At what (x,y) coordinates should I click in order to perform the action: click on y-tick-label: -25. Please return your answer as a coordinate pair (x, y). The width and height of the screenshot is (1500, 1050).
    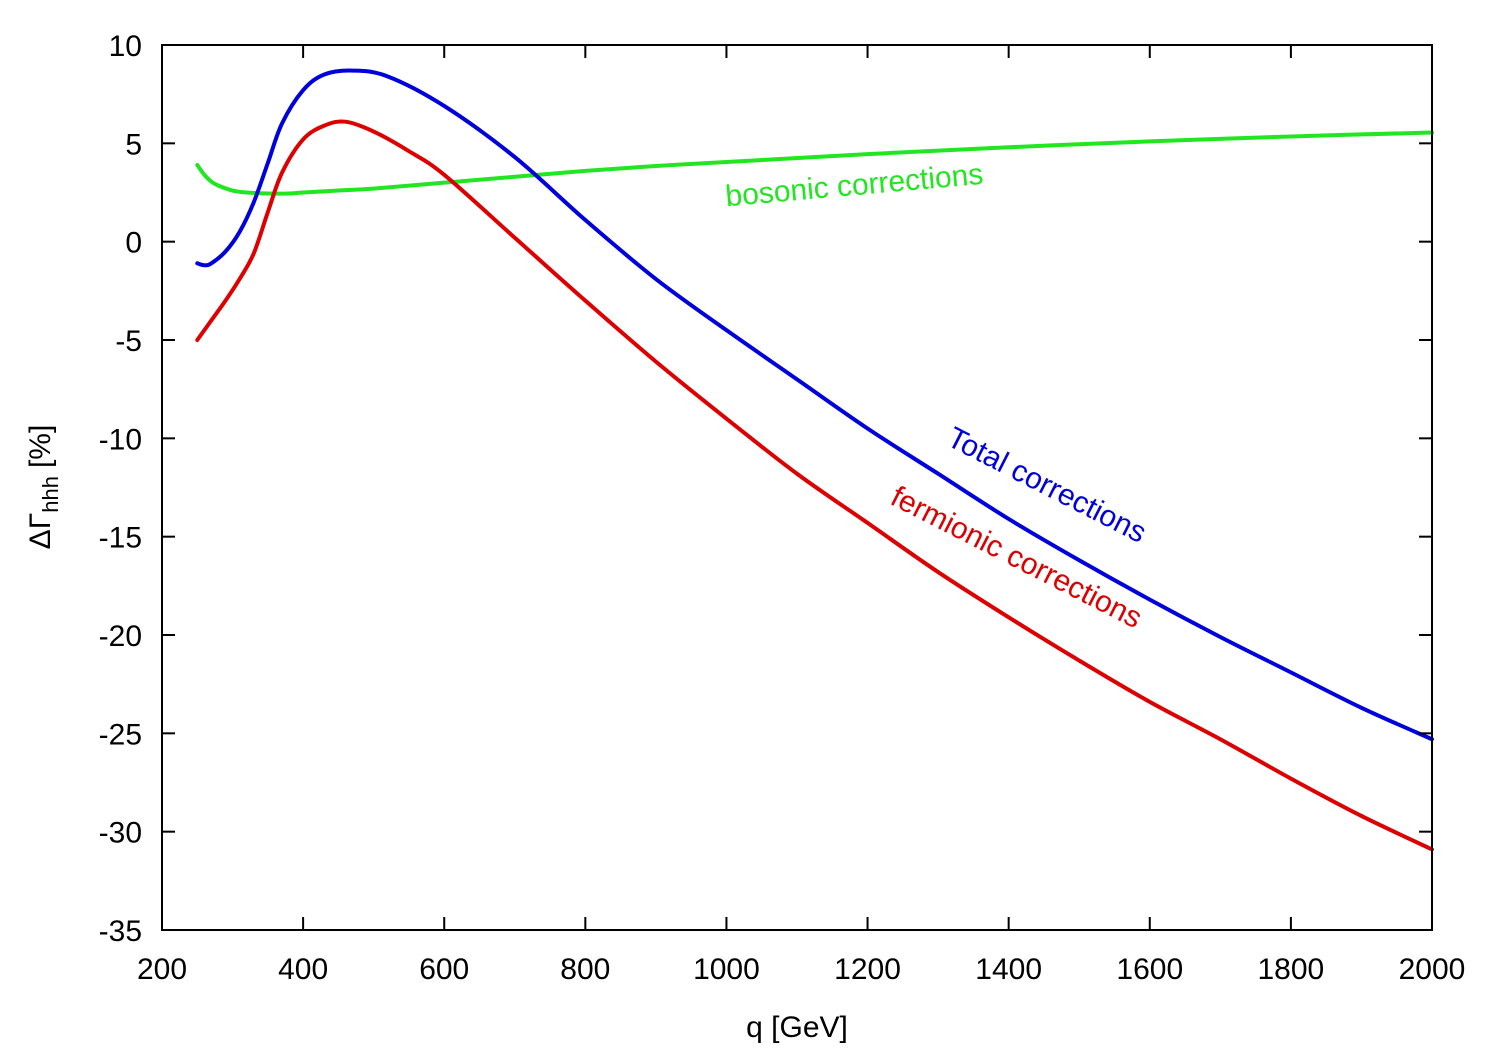
    Looking at the image, I should click on (120, 734).